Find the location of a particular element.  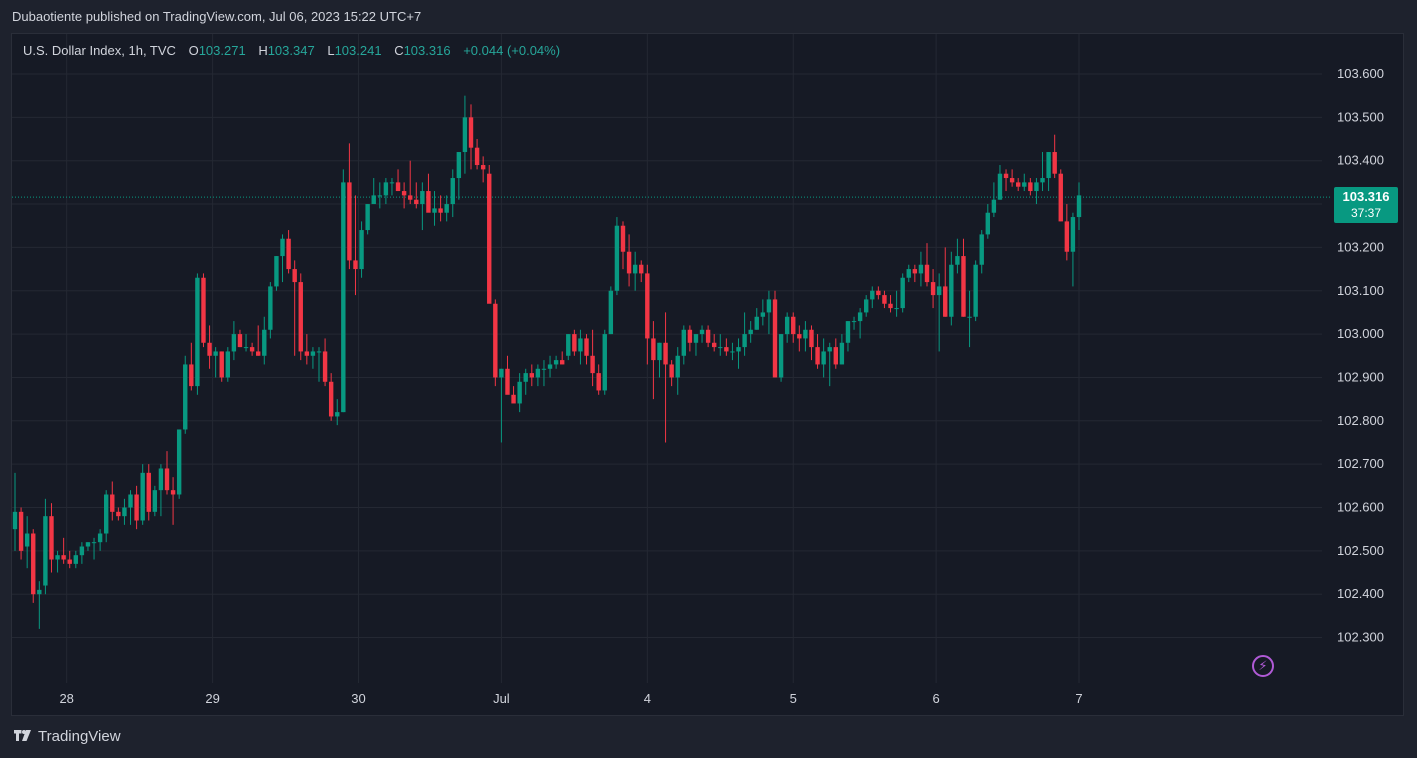

price-tick-label: 103.000 is located at coordinates (1360, 333).